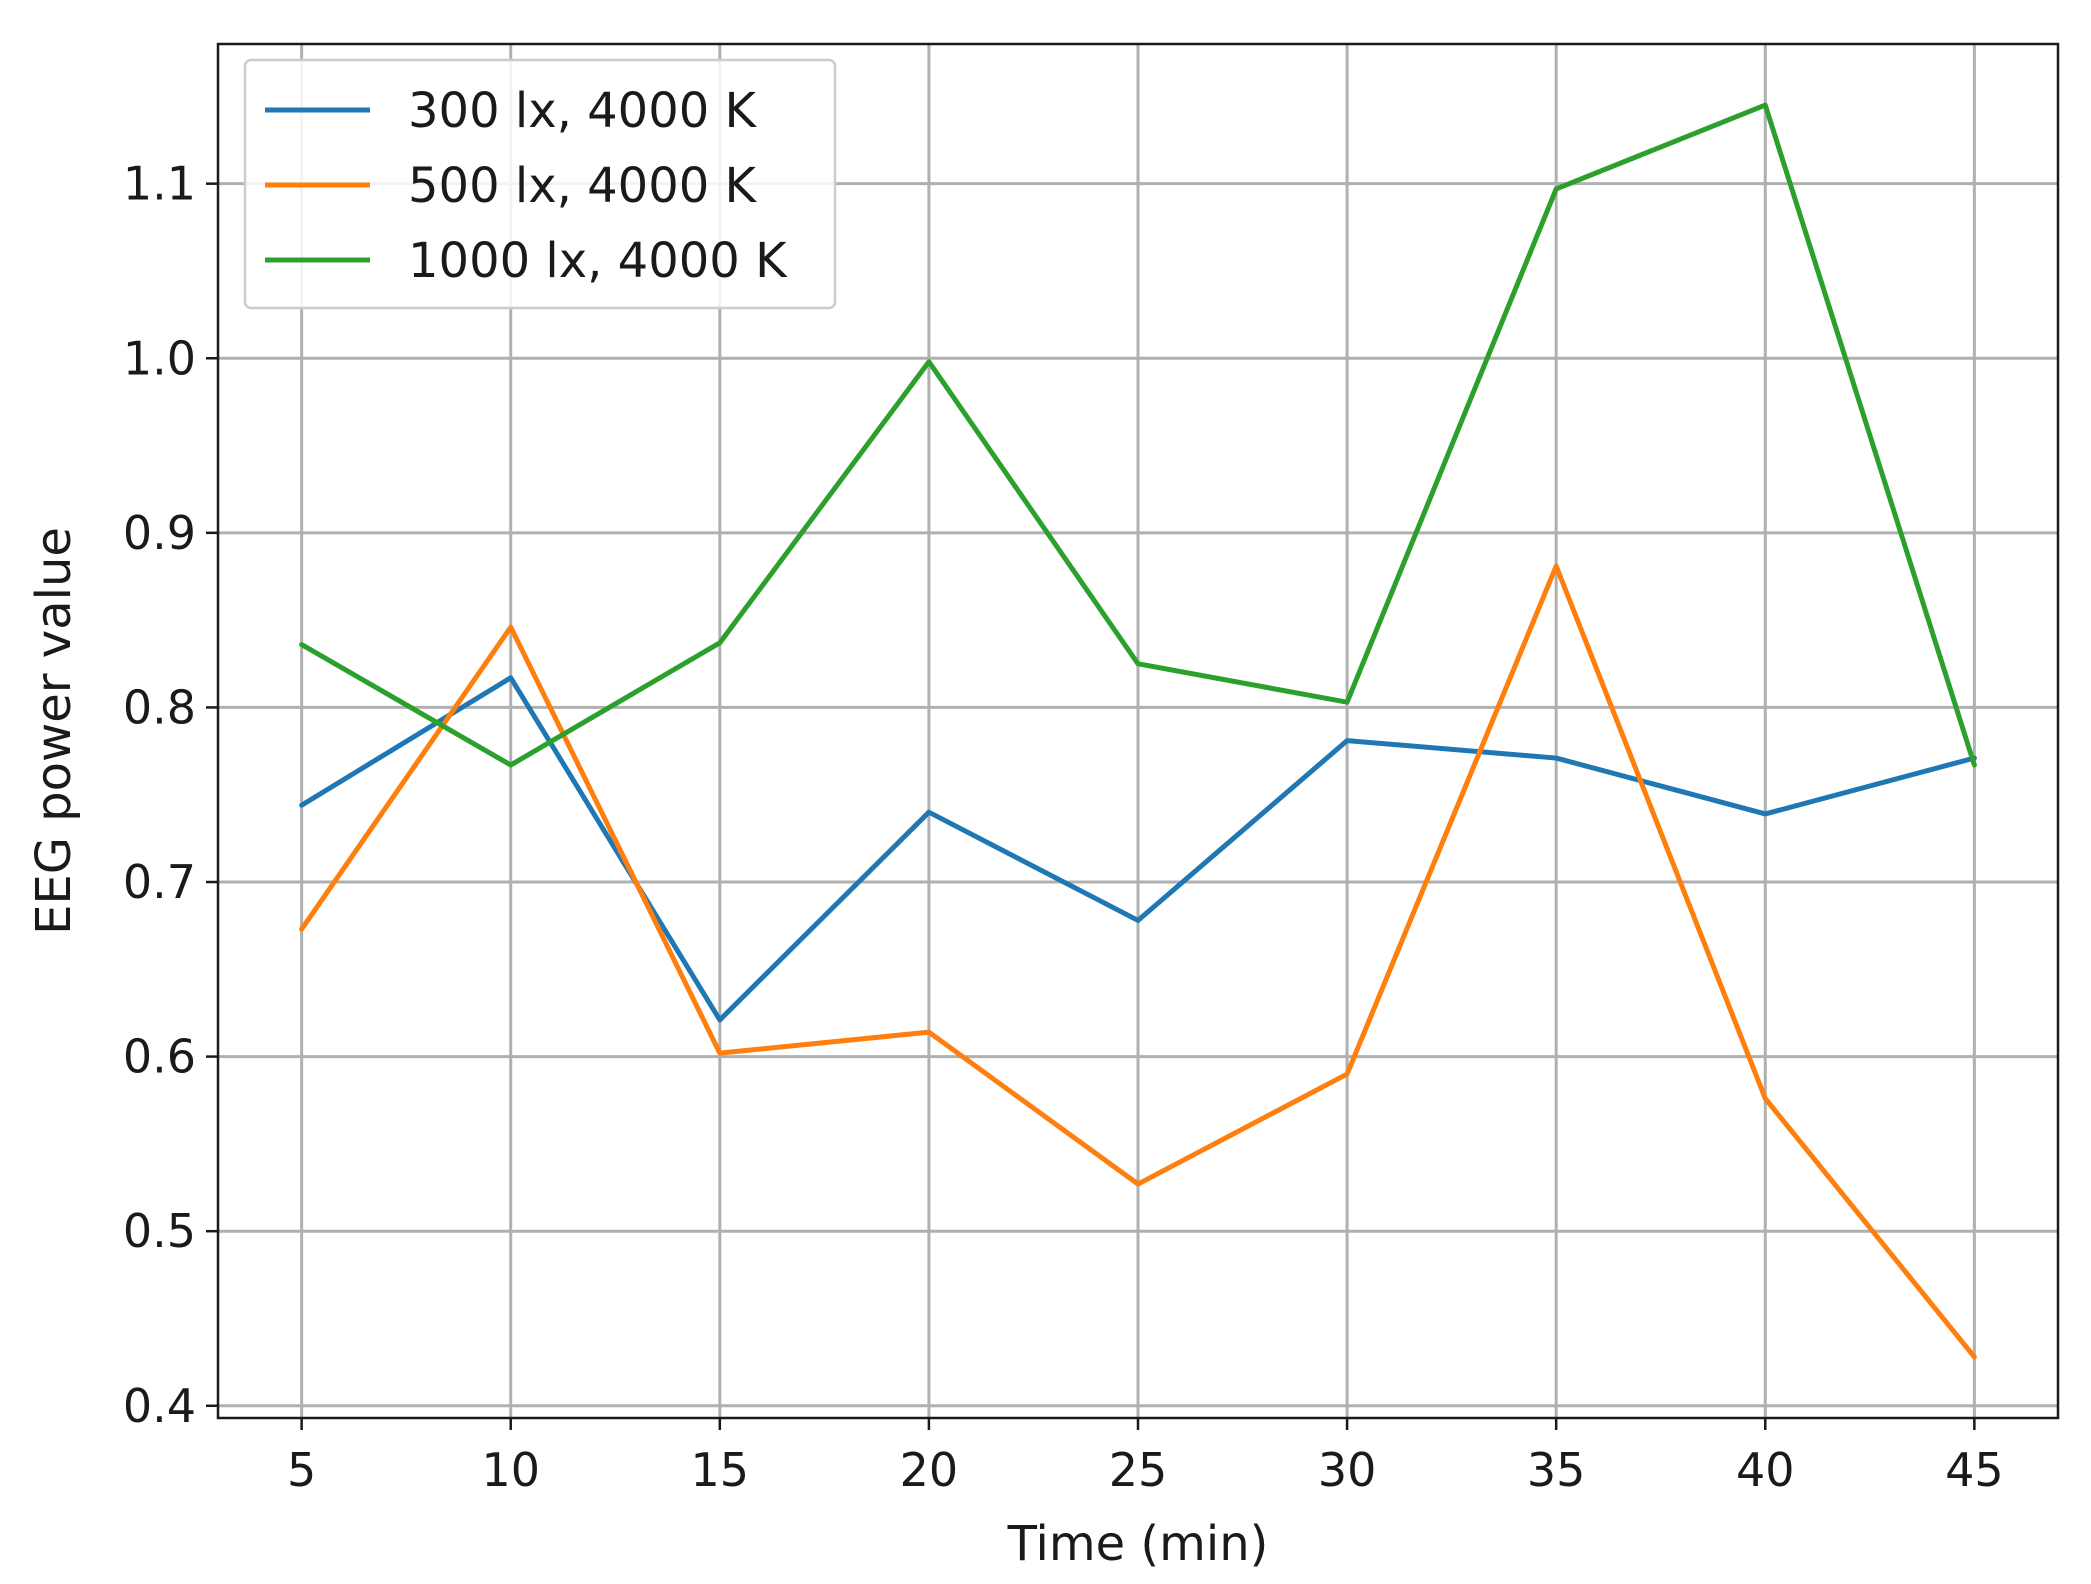 This screenshot has height=1584, width=2091. I want to click on y-tick-label: 0.7, so click(159, 882).